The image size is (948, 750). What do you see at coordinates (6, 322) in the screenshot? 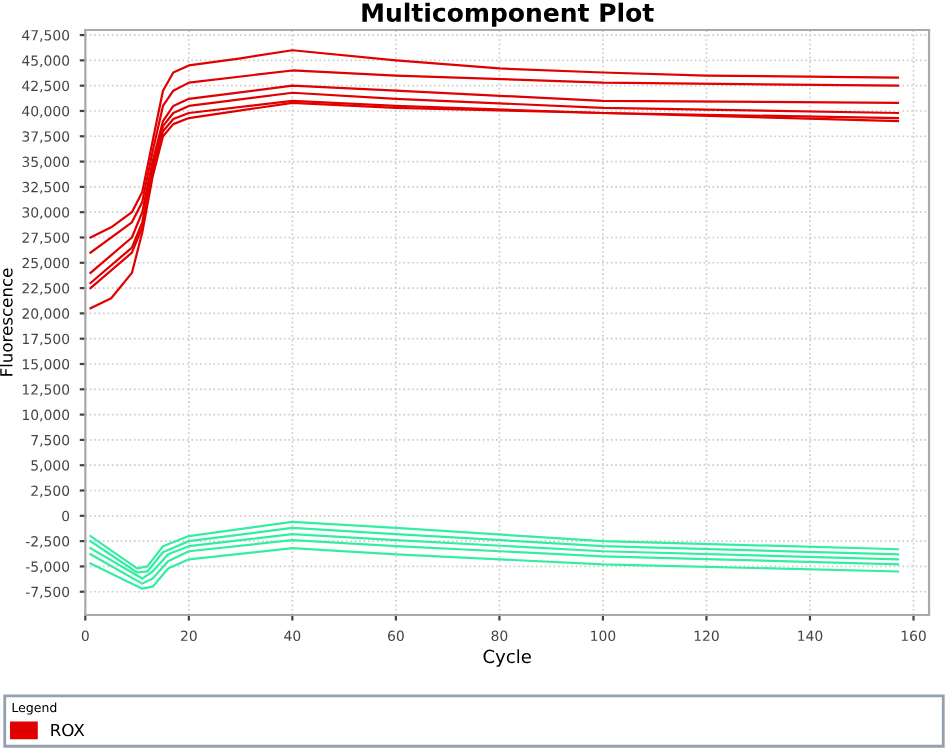
I see `y-axis-title: Fluorescence` at bounding box center [6, 322].